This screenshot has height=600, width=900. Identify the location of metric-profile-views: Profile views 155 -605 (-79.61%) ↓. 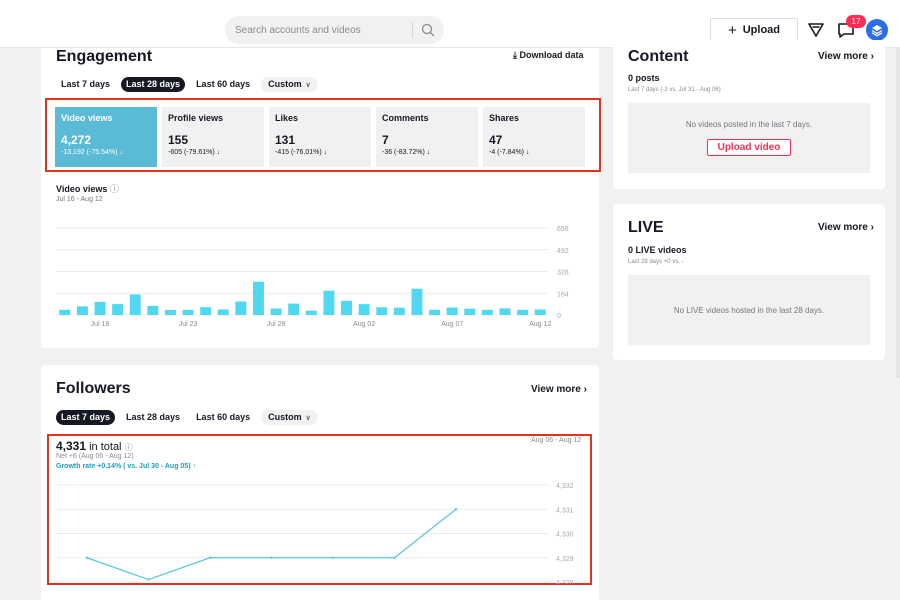
(213, 137).